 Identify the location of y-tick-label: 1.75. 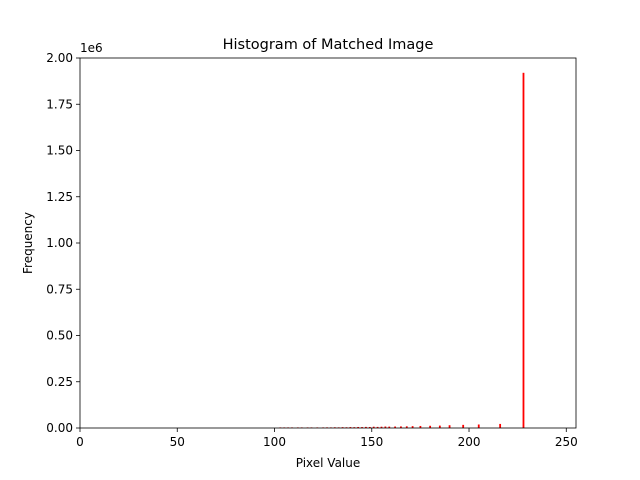
(59, 104).